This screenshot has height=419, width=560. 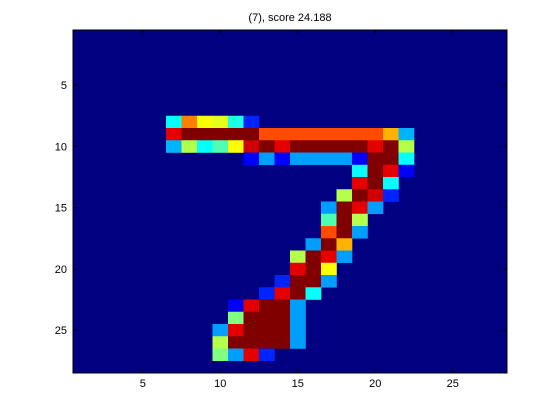 What do you see at coordinates (298, 384) in the screenshot?
I see `x-tick-label: 15` at bounding box center [298, 384].